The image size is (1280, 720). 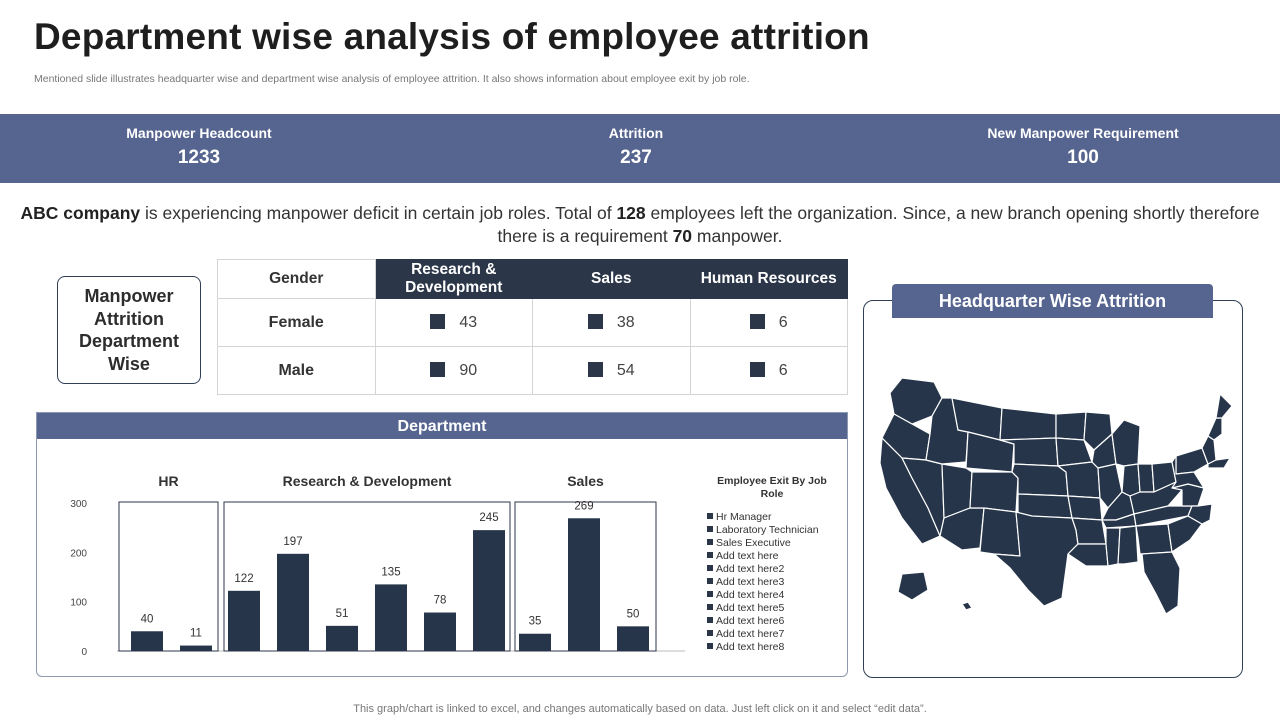 I want to click on row-label: Female, so click(x=296, y=322).